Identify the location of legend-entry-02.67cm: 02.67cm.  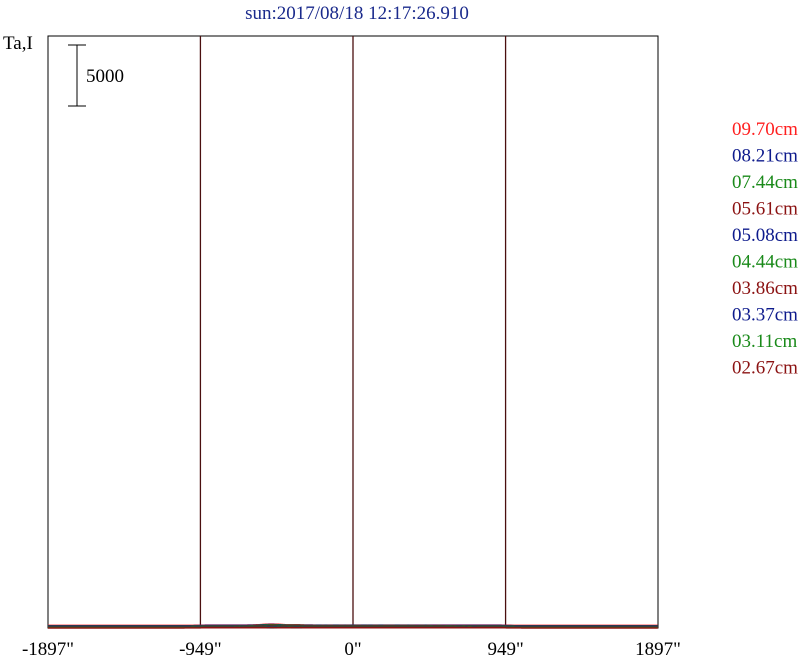
(765, 368).